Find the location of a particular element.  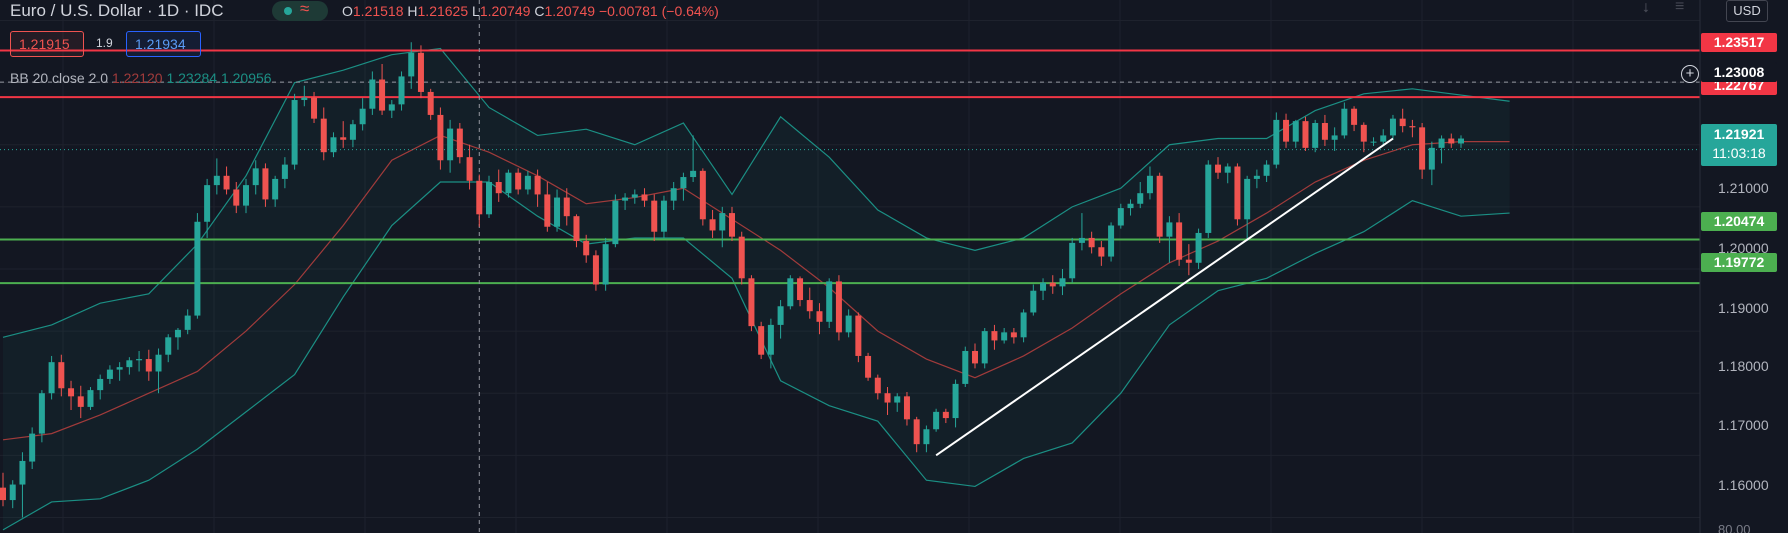

bar-countdown: 11:03:18 is located at coordinates (1739, 153).